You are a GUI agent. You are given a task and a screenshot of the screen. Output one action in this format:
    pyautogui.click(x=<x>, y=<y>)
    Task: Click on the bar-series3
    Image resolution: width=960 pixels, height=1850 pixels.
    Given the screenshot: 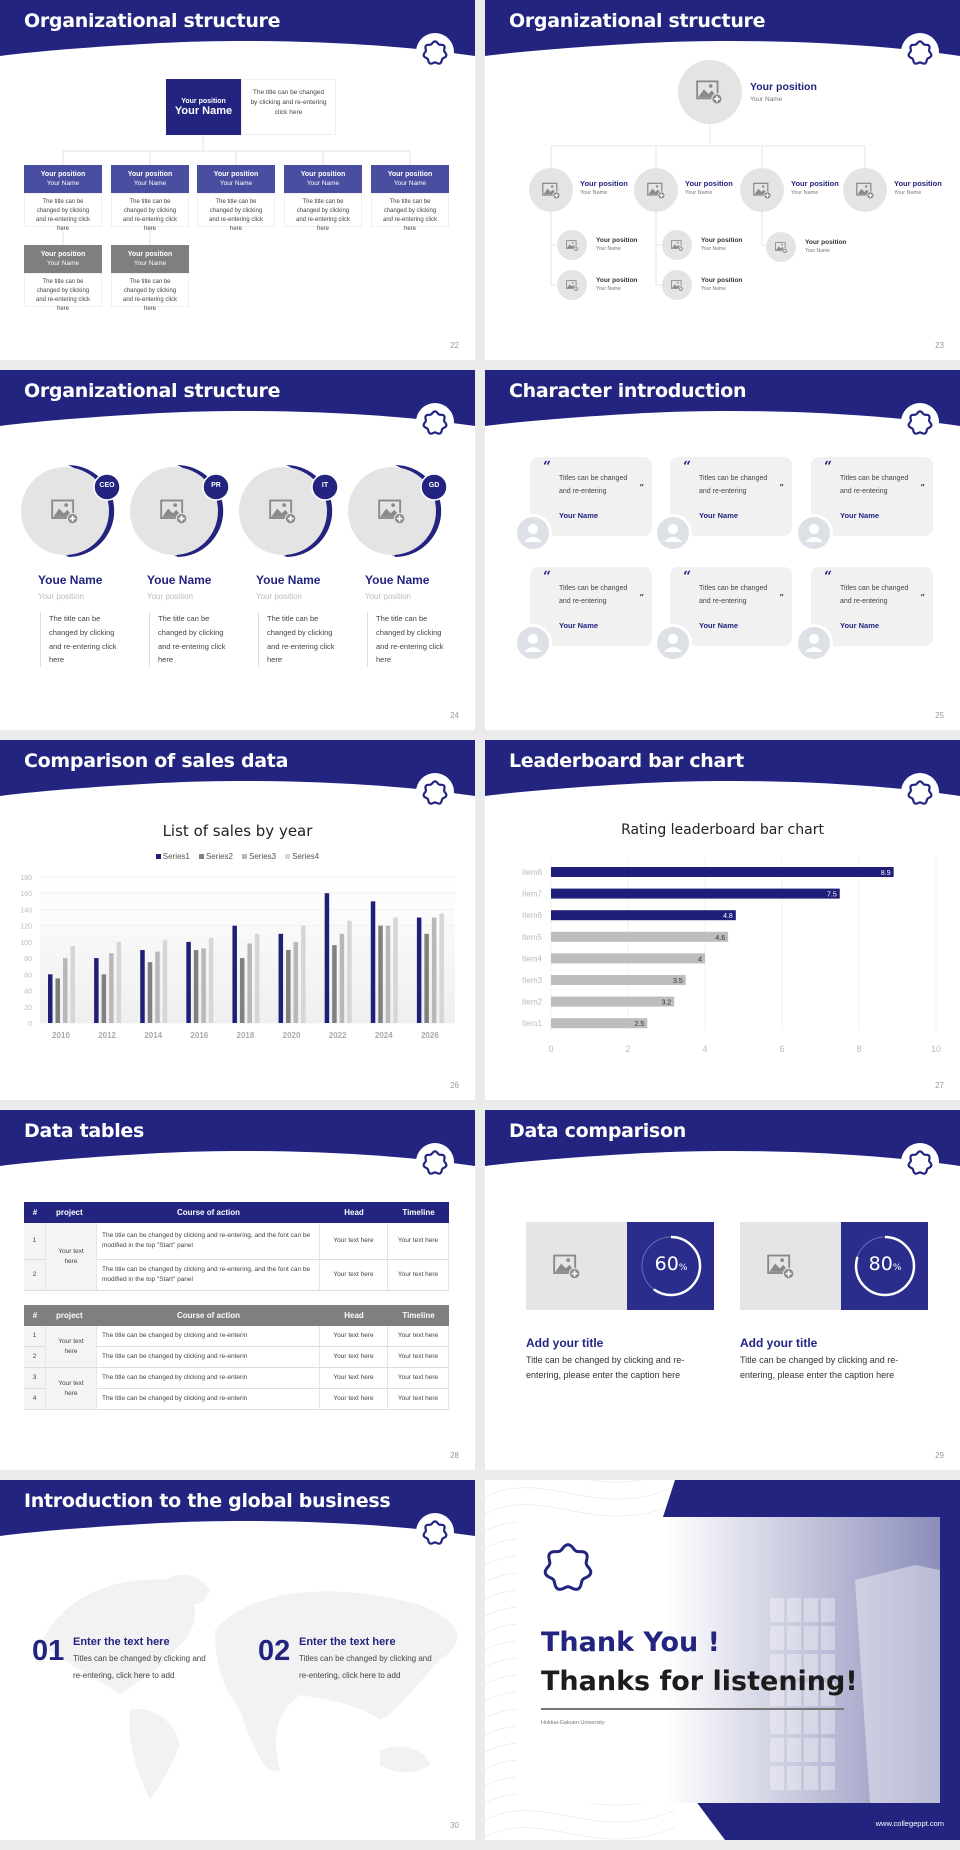 What is the action you would take?
    pyautogui.click(x=249, y=983)
    